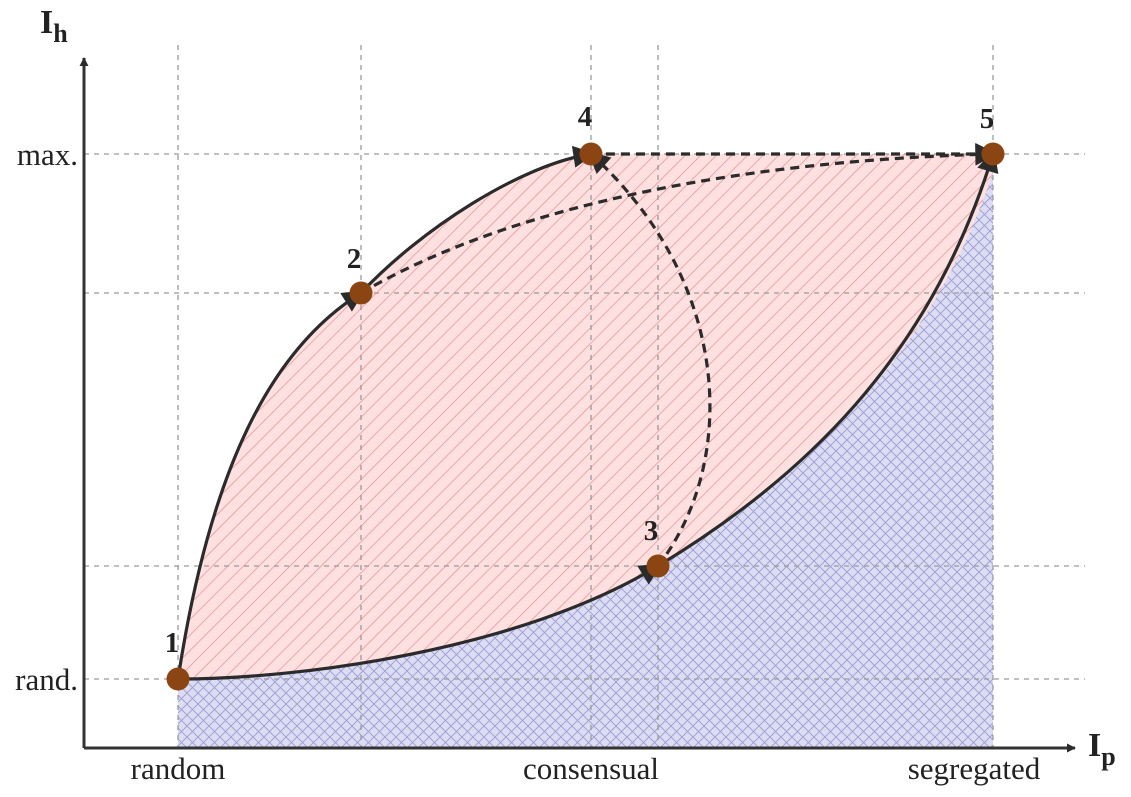 This screenshot has width=1131, height=797. I want to click on path-2-5-dashed, so click(679, 219).